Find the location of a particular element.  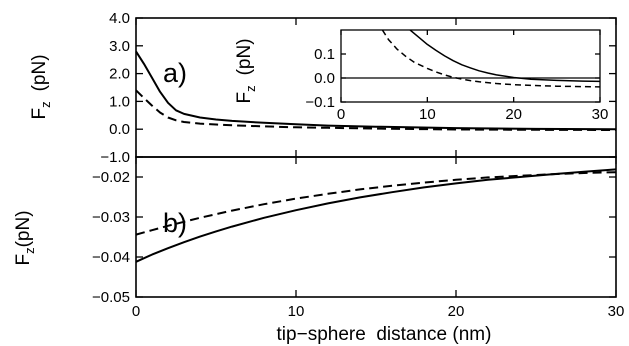

inset-series-dashed-line is located at coordinates (490, 59).